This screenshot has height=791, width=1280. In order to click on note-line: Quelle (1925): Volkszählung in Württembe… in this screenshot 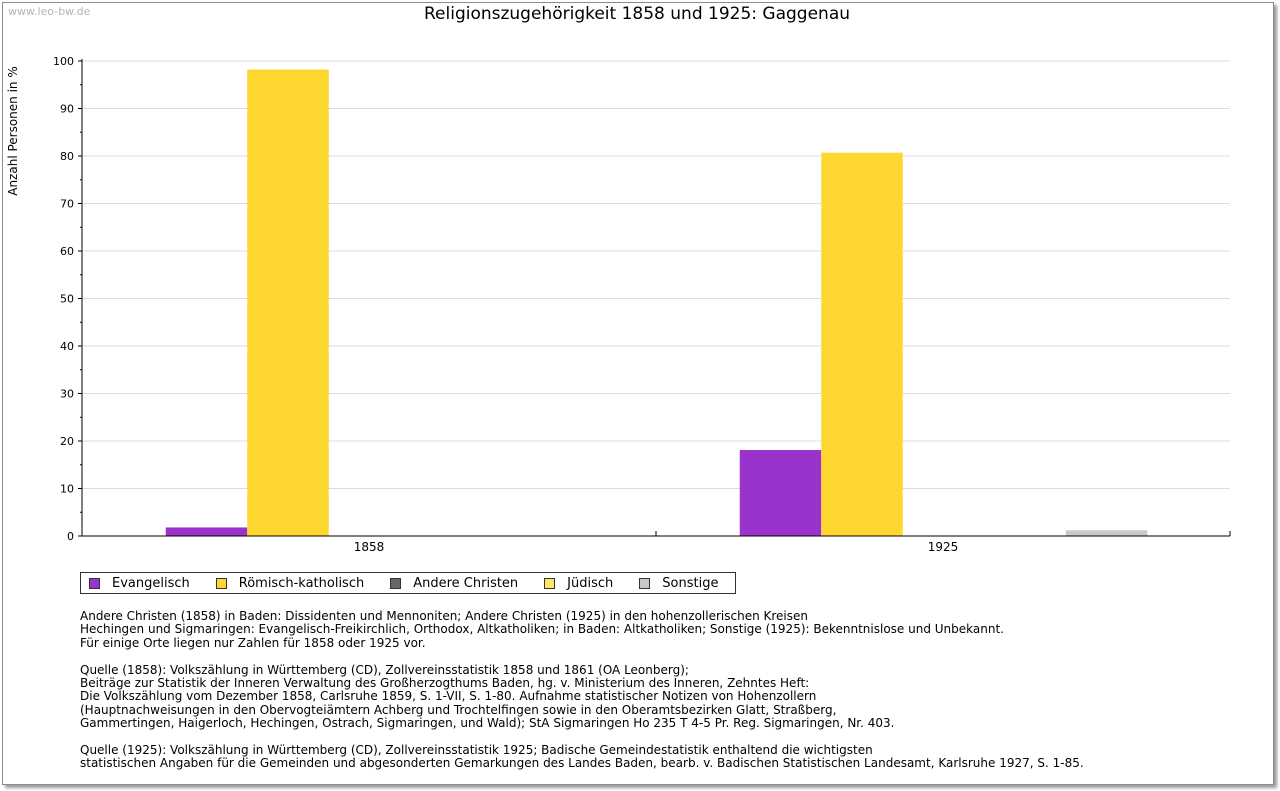, I will do `click(476, 750)`.